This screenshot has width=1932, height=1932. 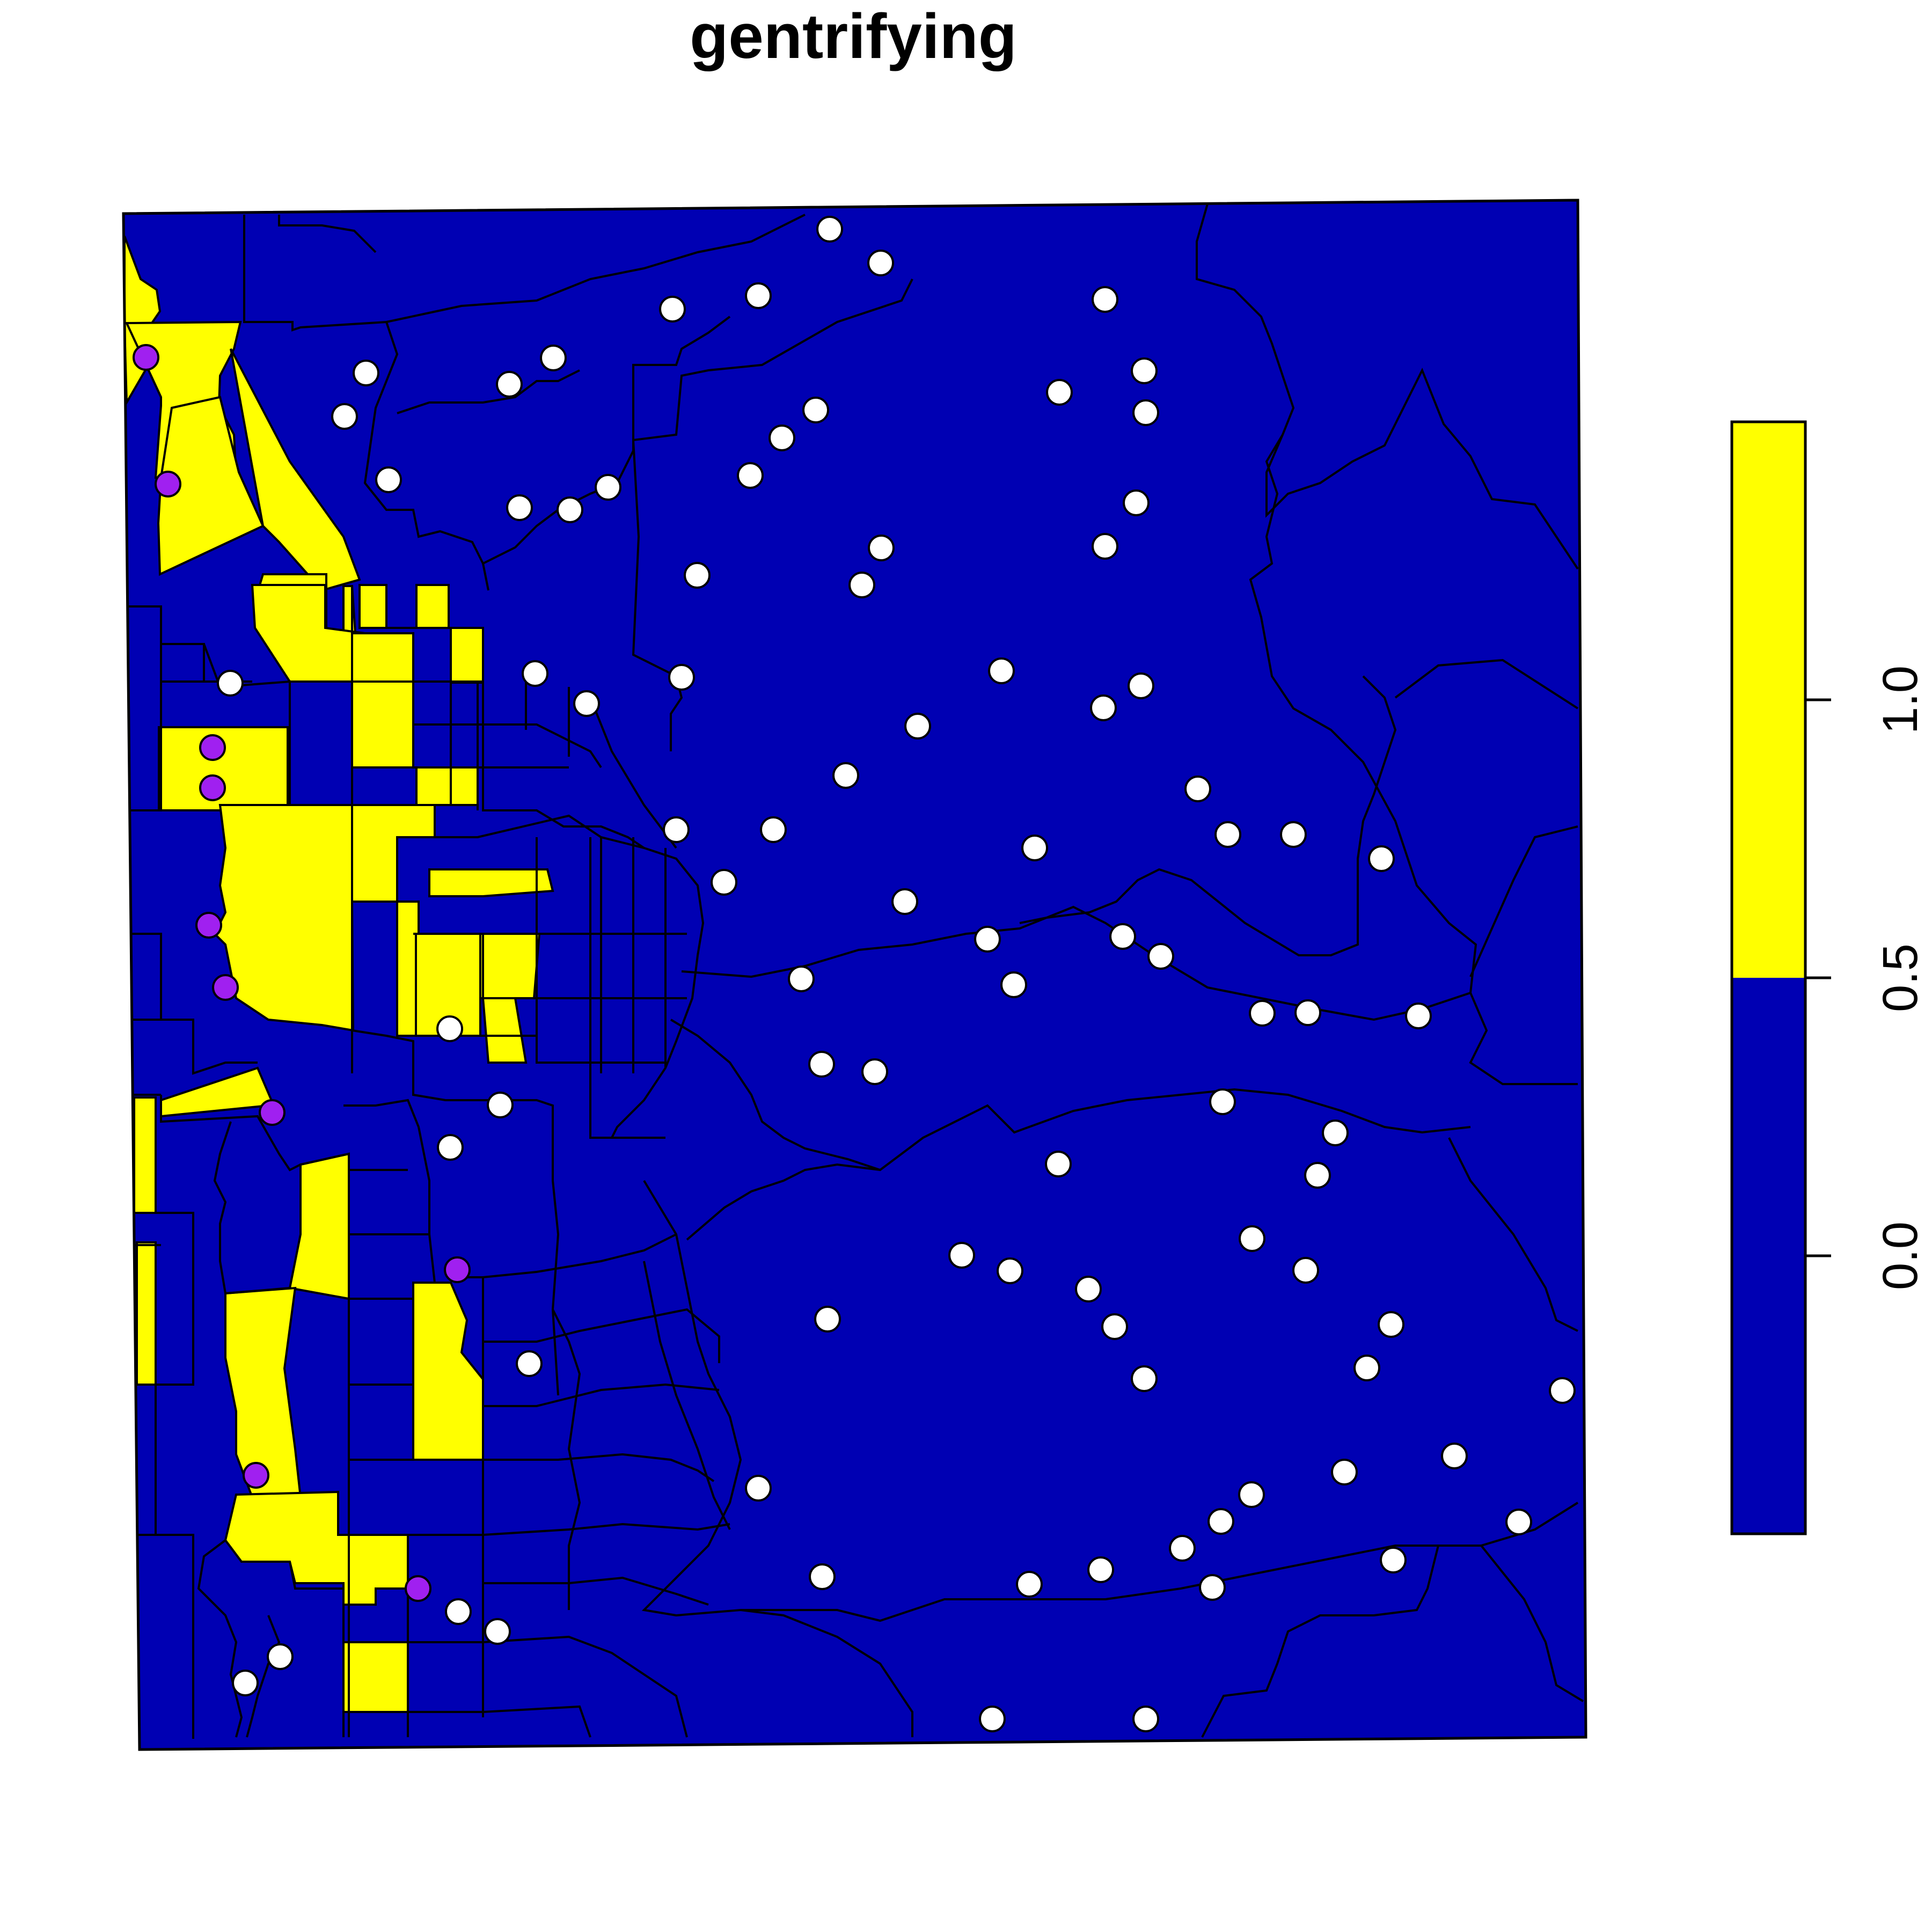 What do you see at coordinates (1900, 1255) in the screenshot?
I see `legend-tick-label: 0.0` at bounding box center [1900, 1255].